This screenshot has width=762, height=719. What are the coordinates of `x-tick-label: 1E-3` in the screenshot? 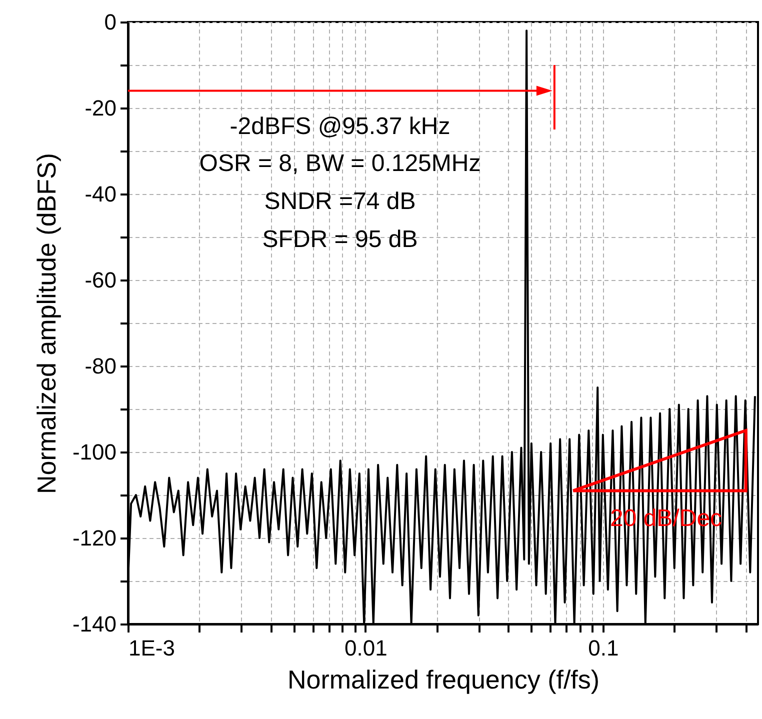 It's located at (151, 648).